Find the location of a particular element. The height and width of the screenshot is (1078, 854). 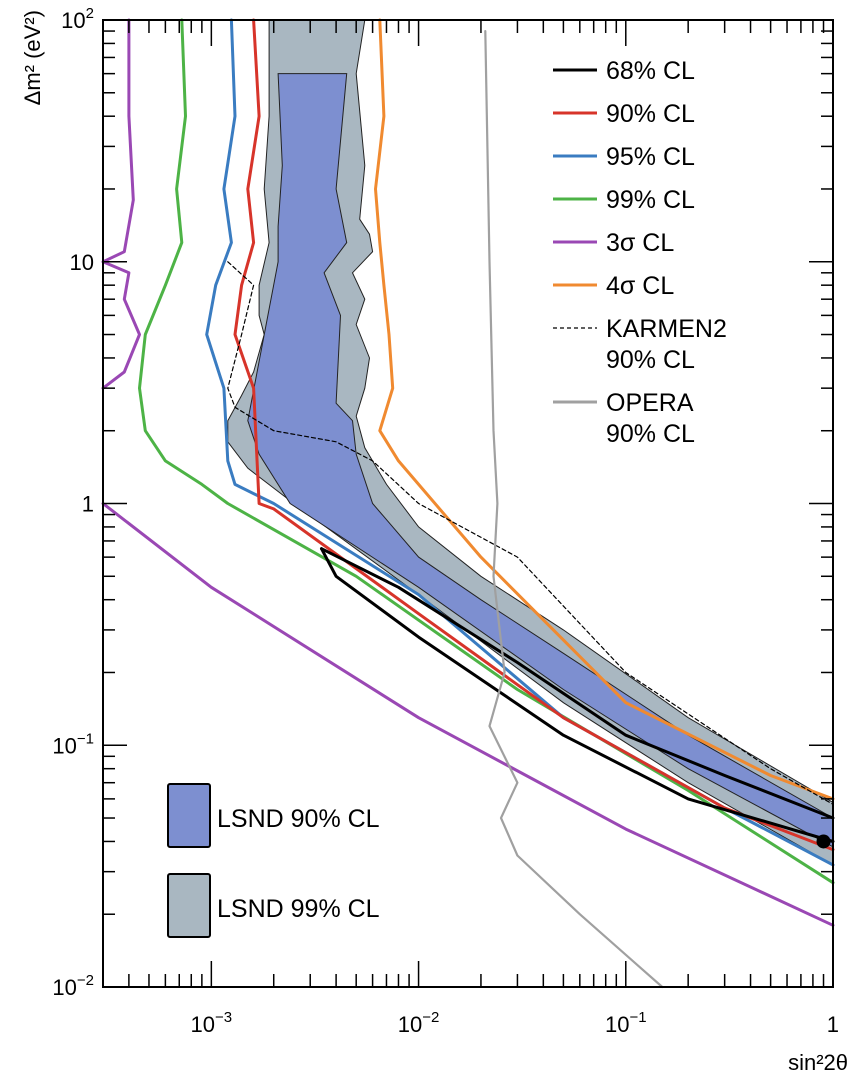

band-legend-label-1: LSND 99% CL is located at coordinates (298, 909).